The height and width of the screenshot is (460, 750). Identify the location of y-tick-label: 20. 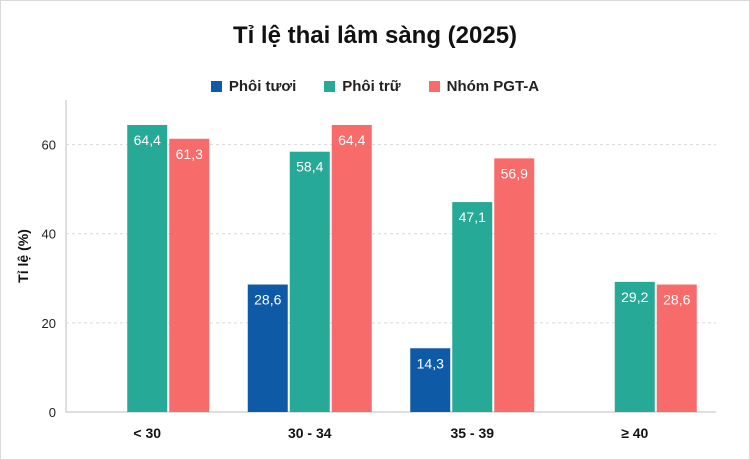
(49, 323).